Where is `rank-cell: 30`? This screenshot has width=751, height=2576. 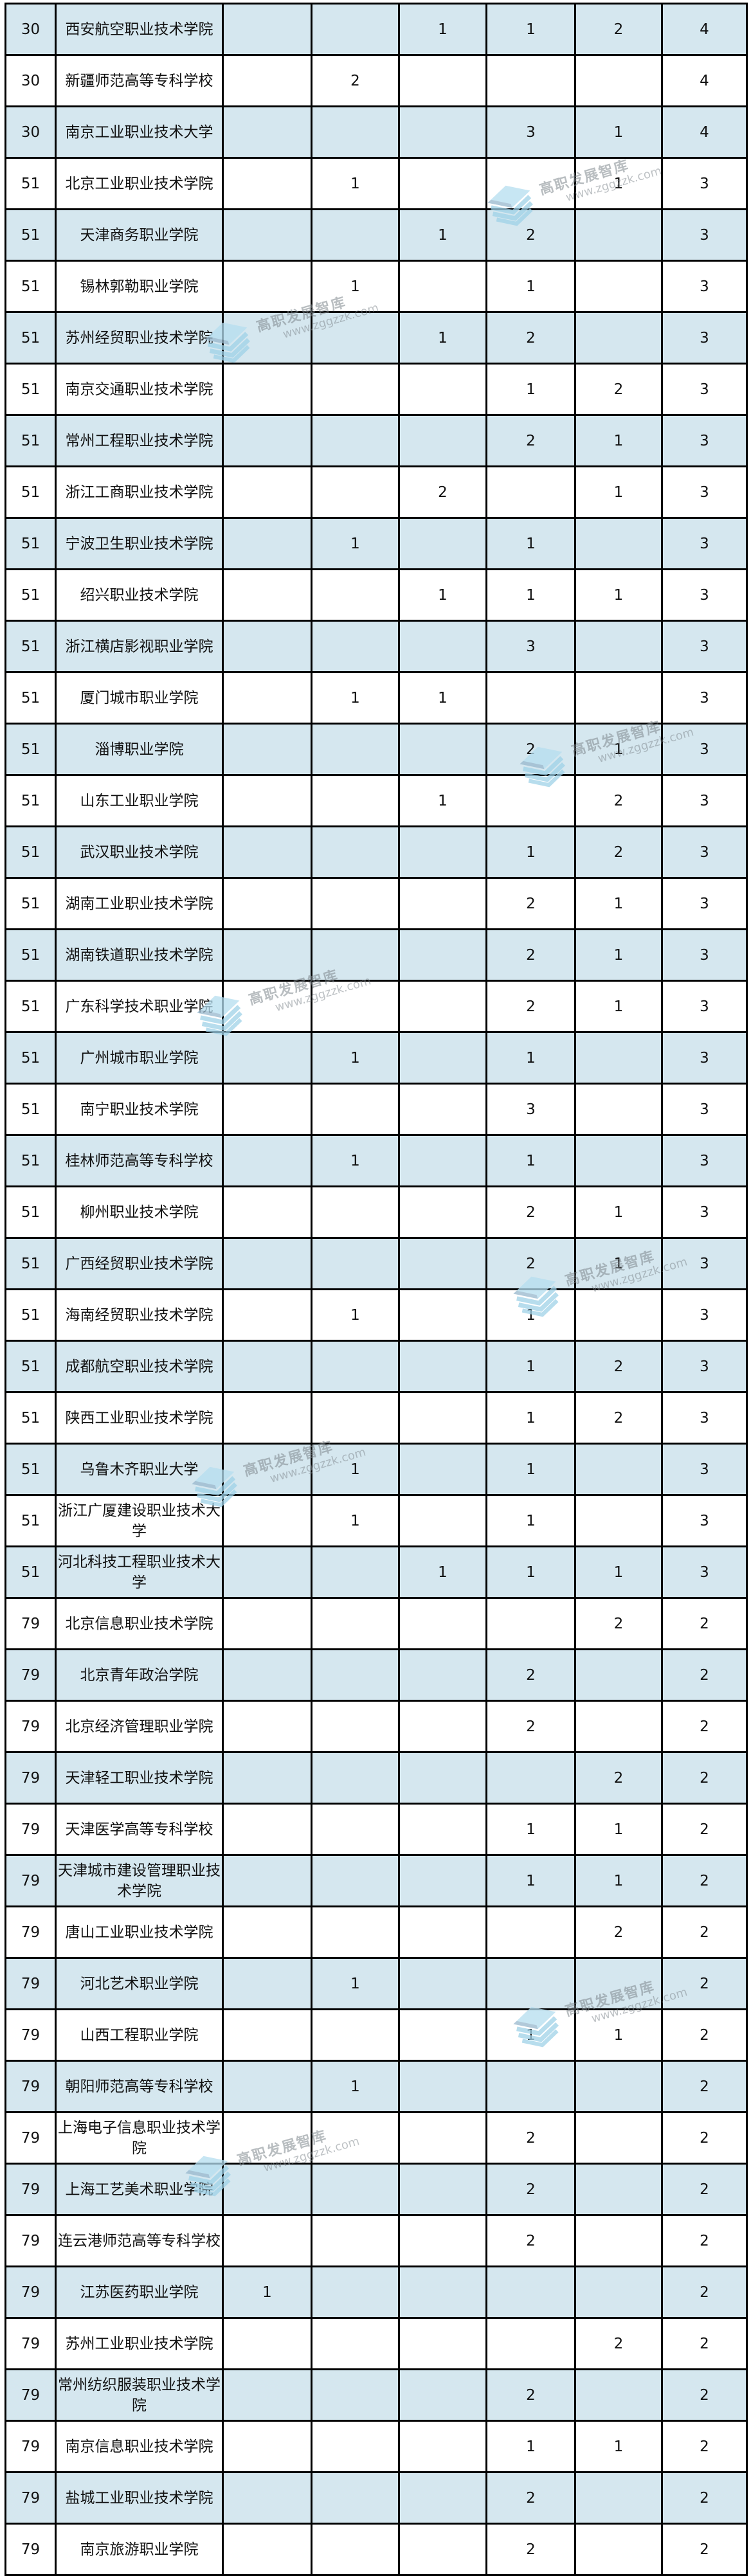 rank-cell: 30 is located at coordinates (31, 29).